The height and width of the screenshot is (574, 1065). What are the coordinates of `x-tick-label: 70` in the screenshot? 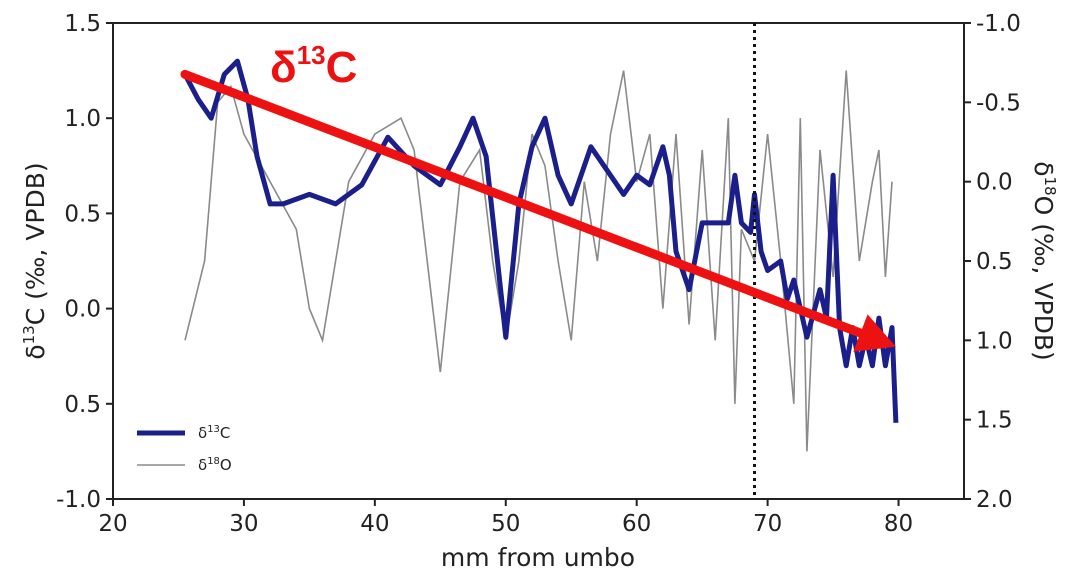 It's located at (767, 524).